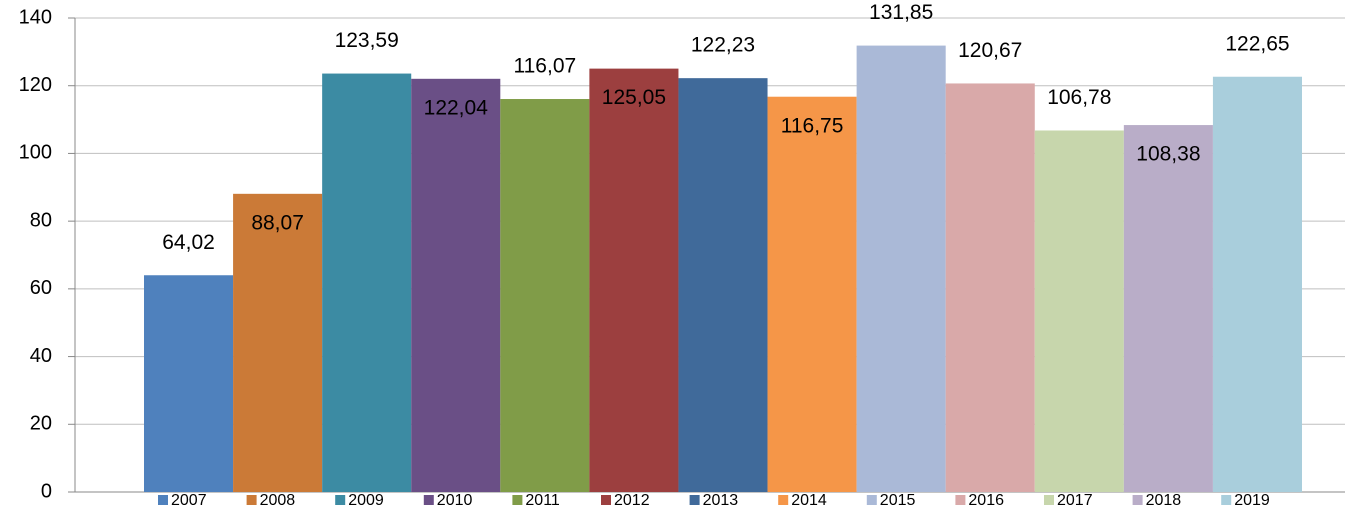 The width and height of the screenshot is (1356, 512). I want to click on legend-label: 2012, so click(632, 500).